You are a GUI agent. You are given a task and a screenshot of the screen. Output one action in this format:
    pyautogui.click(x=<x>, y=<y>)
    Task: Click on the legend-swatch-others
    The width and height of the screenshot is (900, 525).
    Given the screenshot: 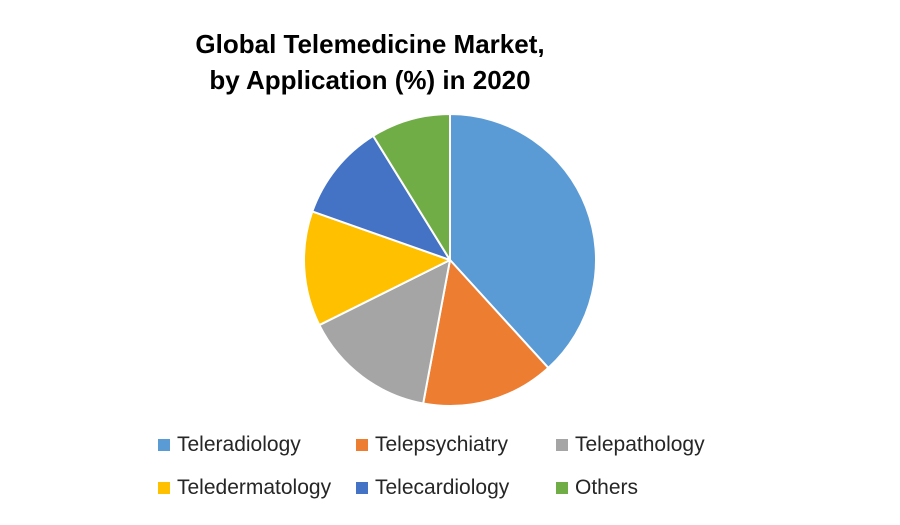 What is the action you would take?
    pyautogui.click(x=562, y=488)
    